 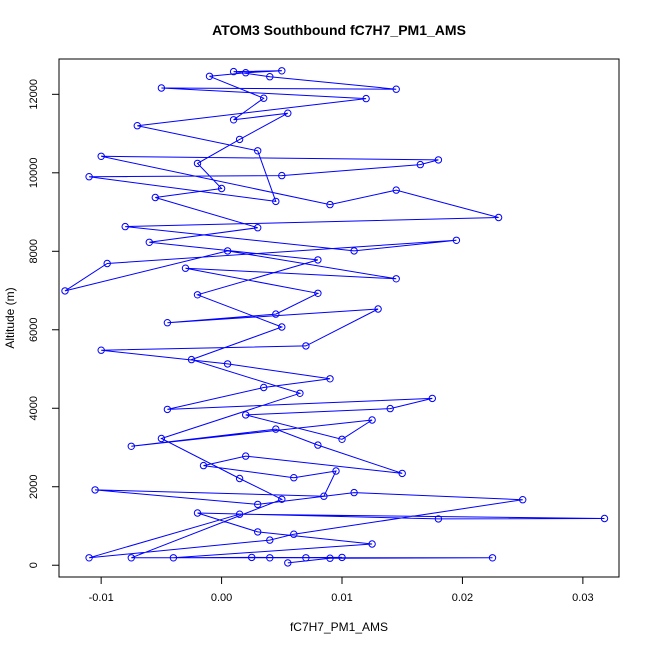 I want to click on x-tick-label: 0.03, so click(x=582, y=598).